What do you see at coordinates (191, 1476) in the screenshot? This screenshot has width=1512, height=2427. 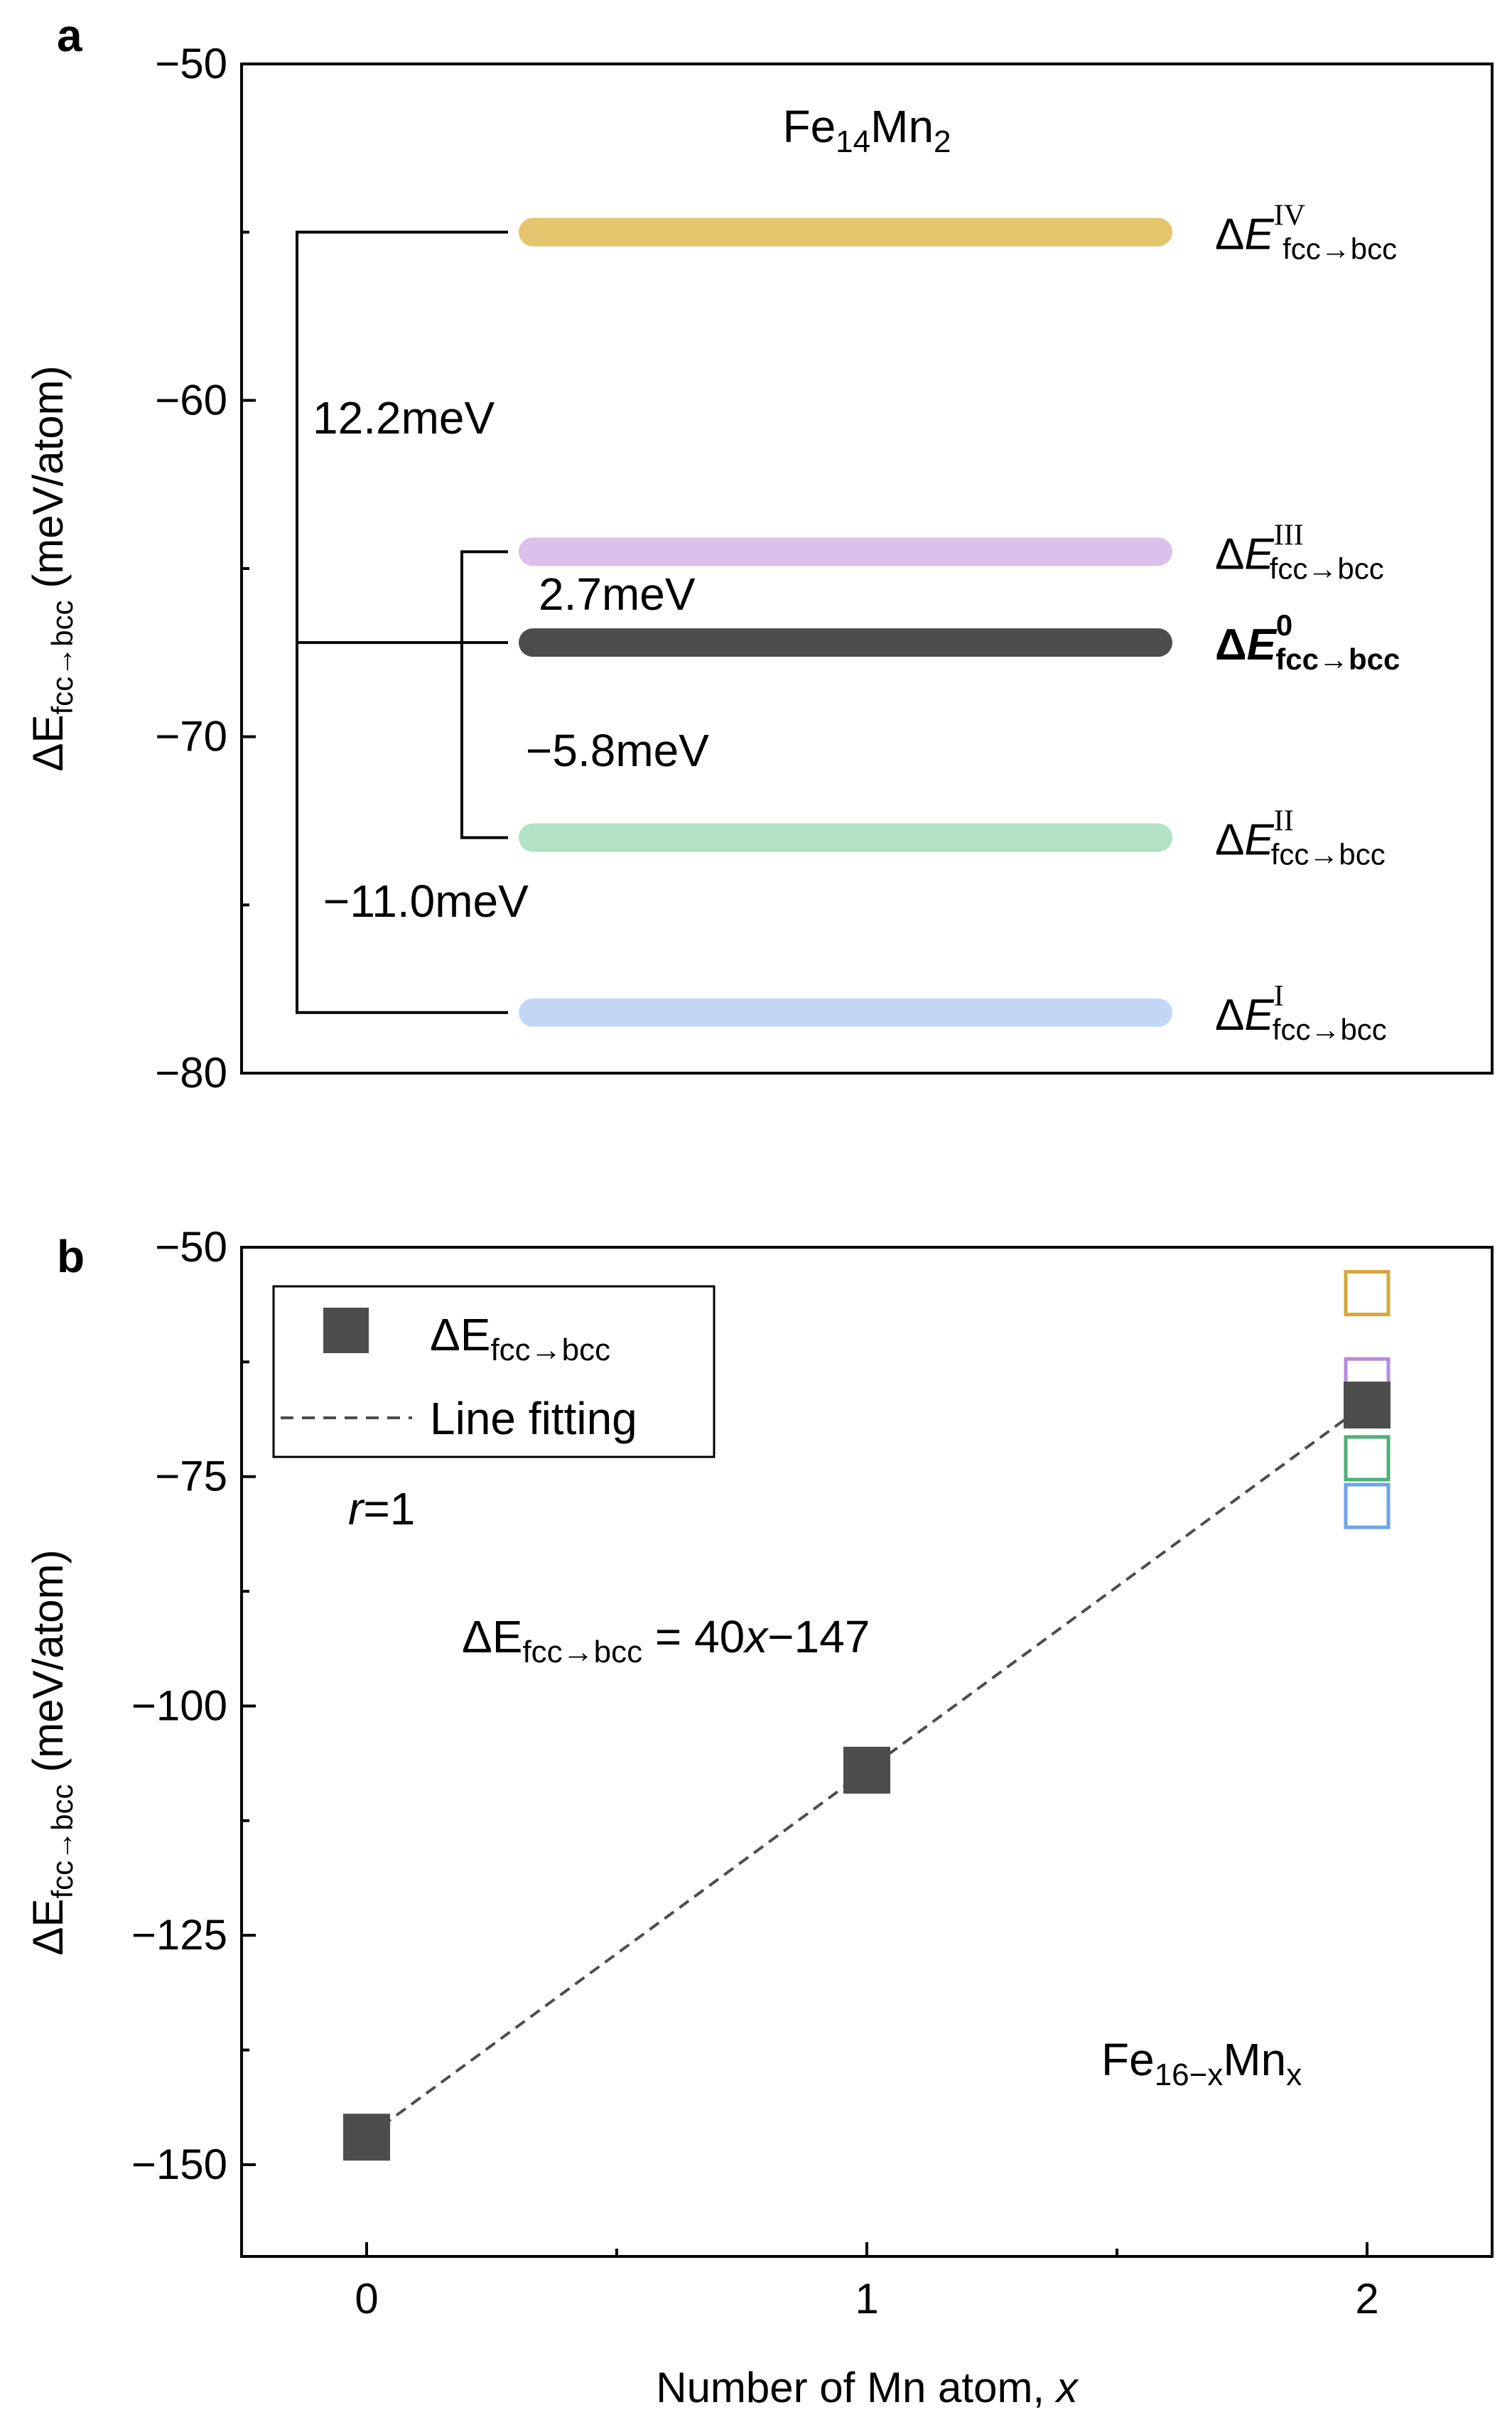 I see `panel-b-ytick-label: −75` at bounding box center [191, 1476].